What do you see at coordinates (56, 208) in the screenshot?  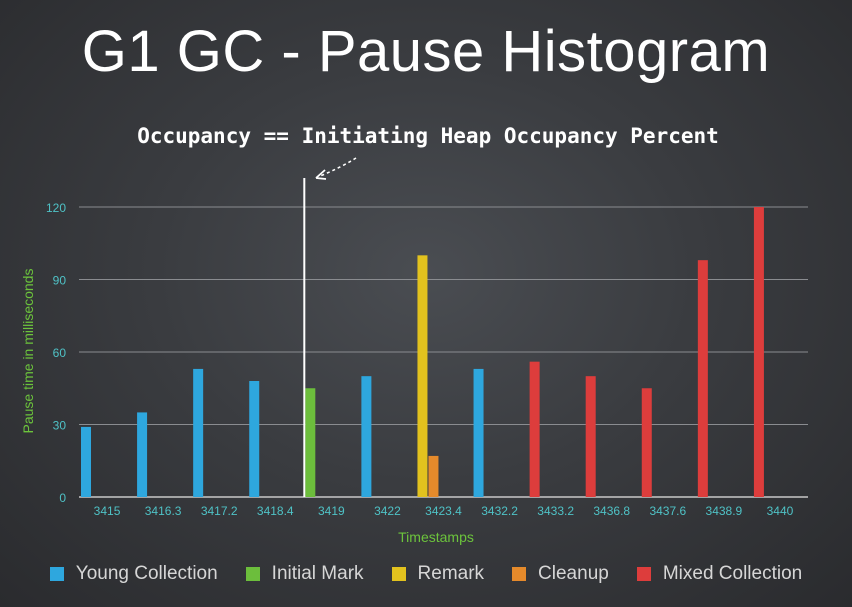 I see `y-tick-label: 120` at bounding box center [56, 208].